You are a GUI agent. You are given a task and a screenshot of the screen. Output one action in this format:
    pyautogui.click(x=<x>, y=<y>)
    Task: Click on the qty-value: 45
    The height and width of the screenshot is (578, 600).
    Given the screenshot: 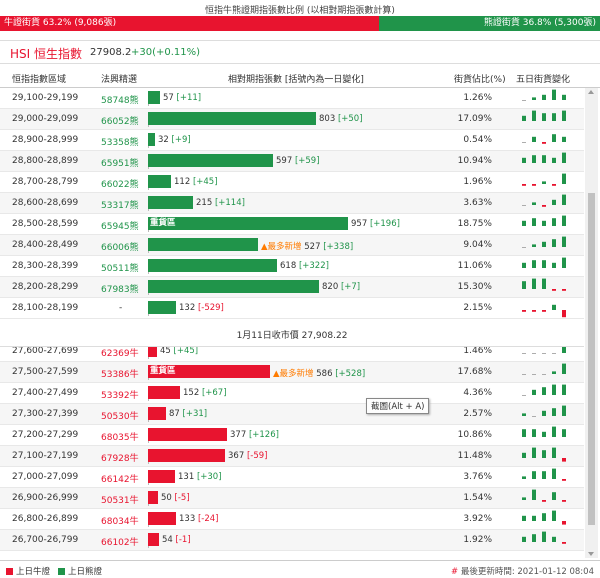 What is the action you would take?
    pyautogui.click(x=167, y=351)
    